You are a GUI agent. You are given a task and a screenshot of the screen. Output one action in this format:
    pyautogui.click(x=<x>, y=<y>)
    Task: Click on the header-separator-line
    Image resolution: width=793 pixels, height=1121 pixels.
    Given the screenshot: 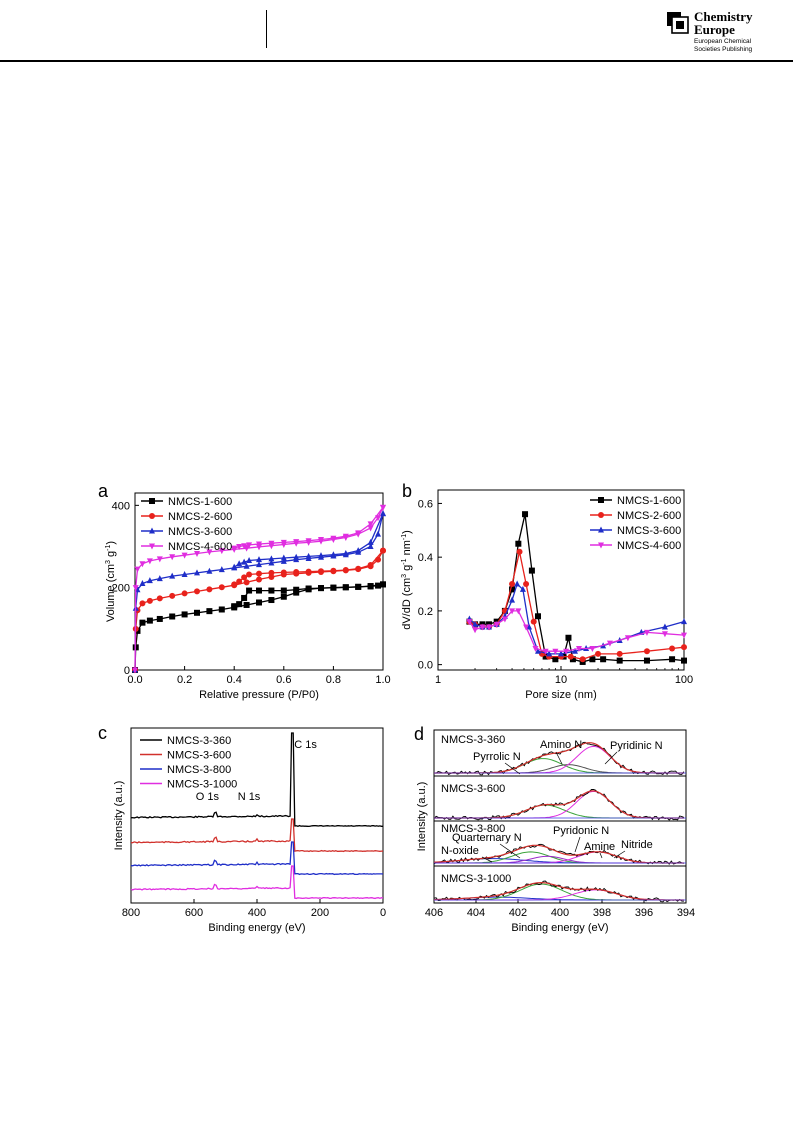 What is the action you would take?
    pyautogui.click(x=266, y=29)
    